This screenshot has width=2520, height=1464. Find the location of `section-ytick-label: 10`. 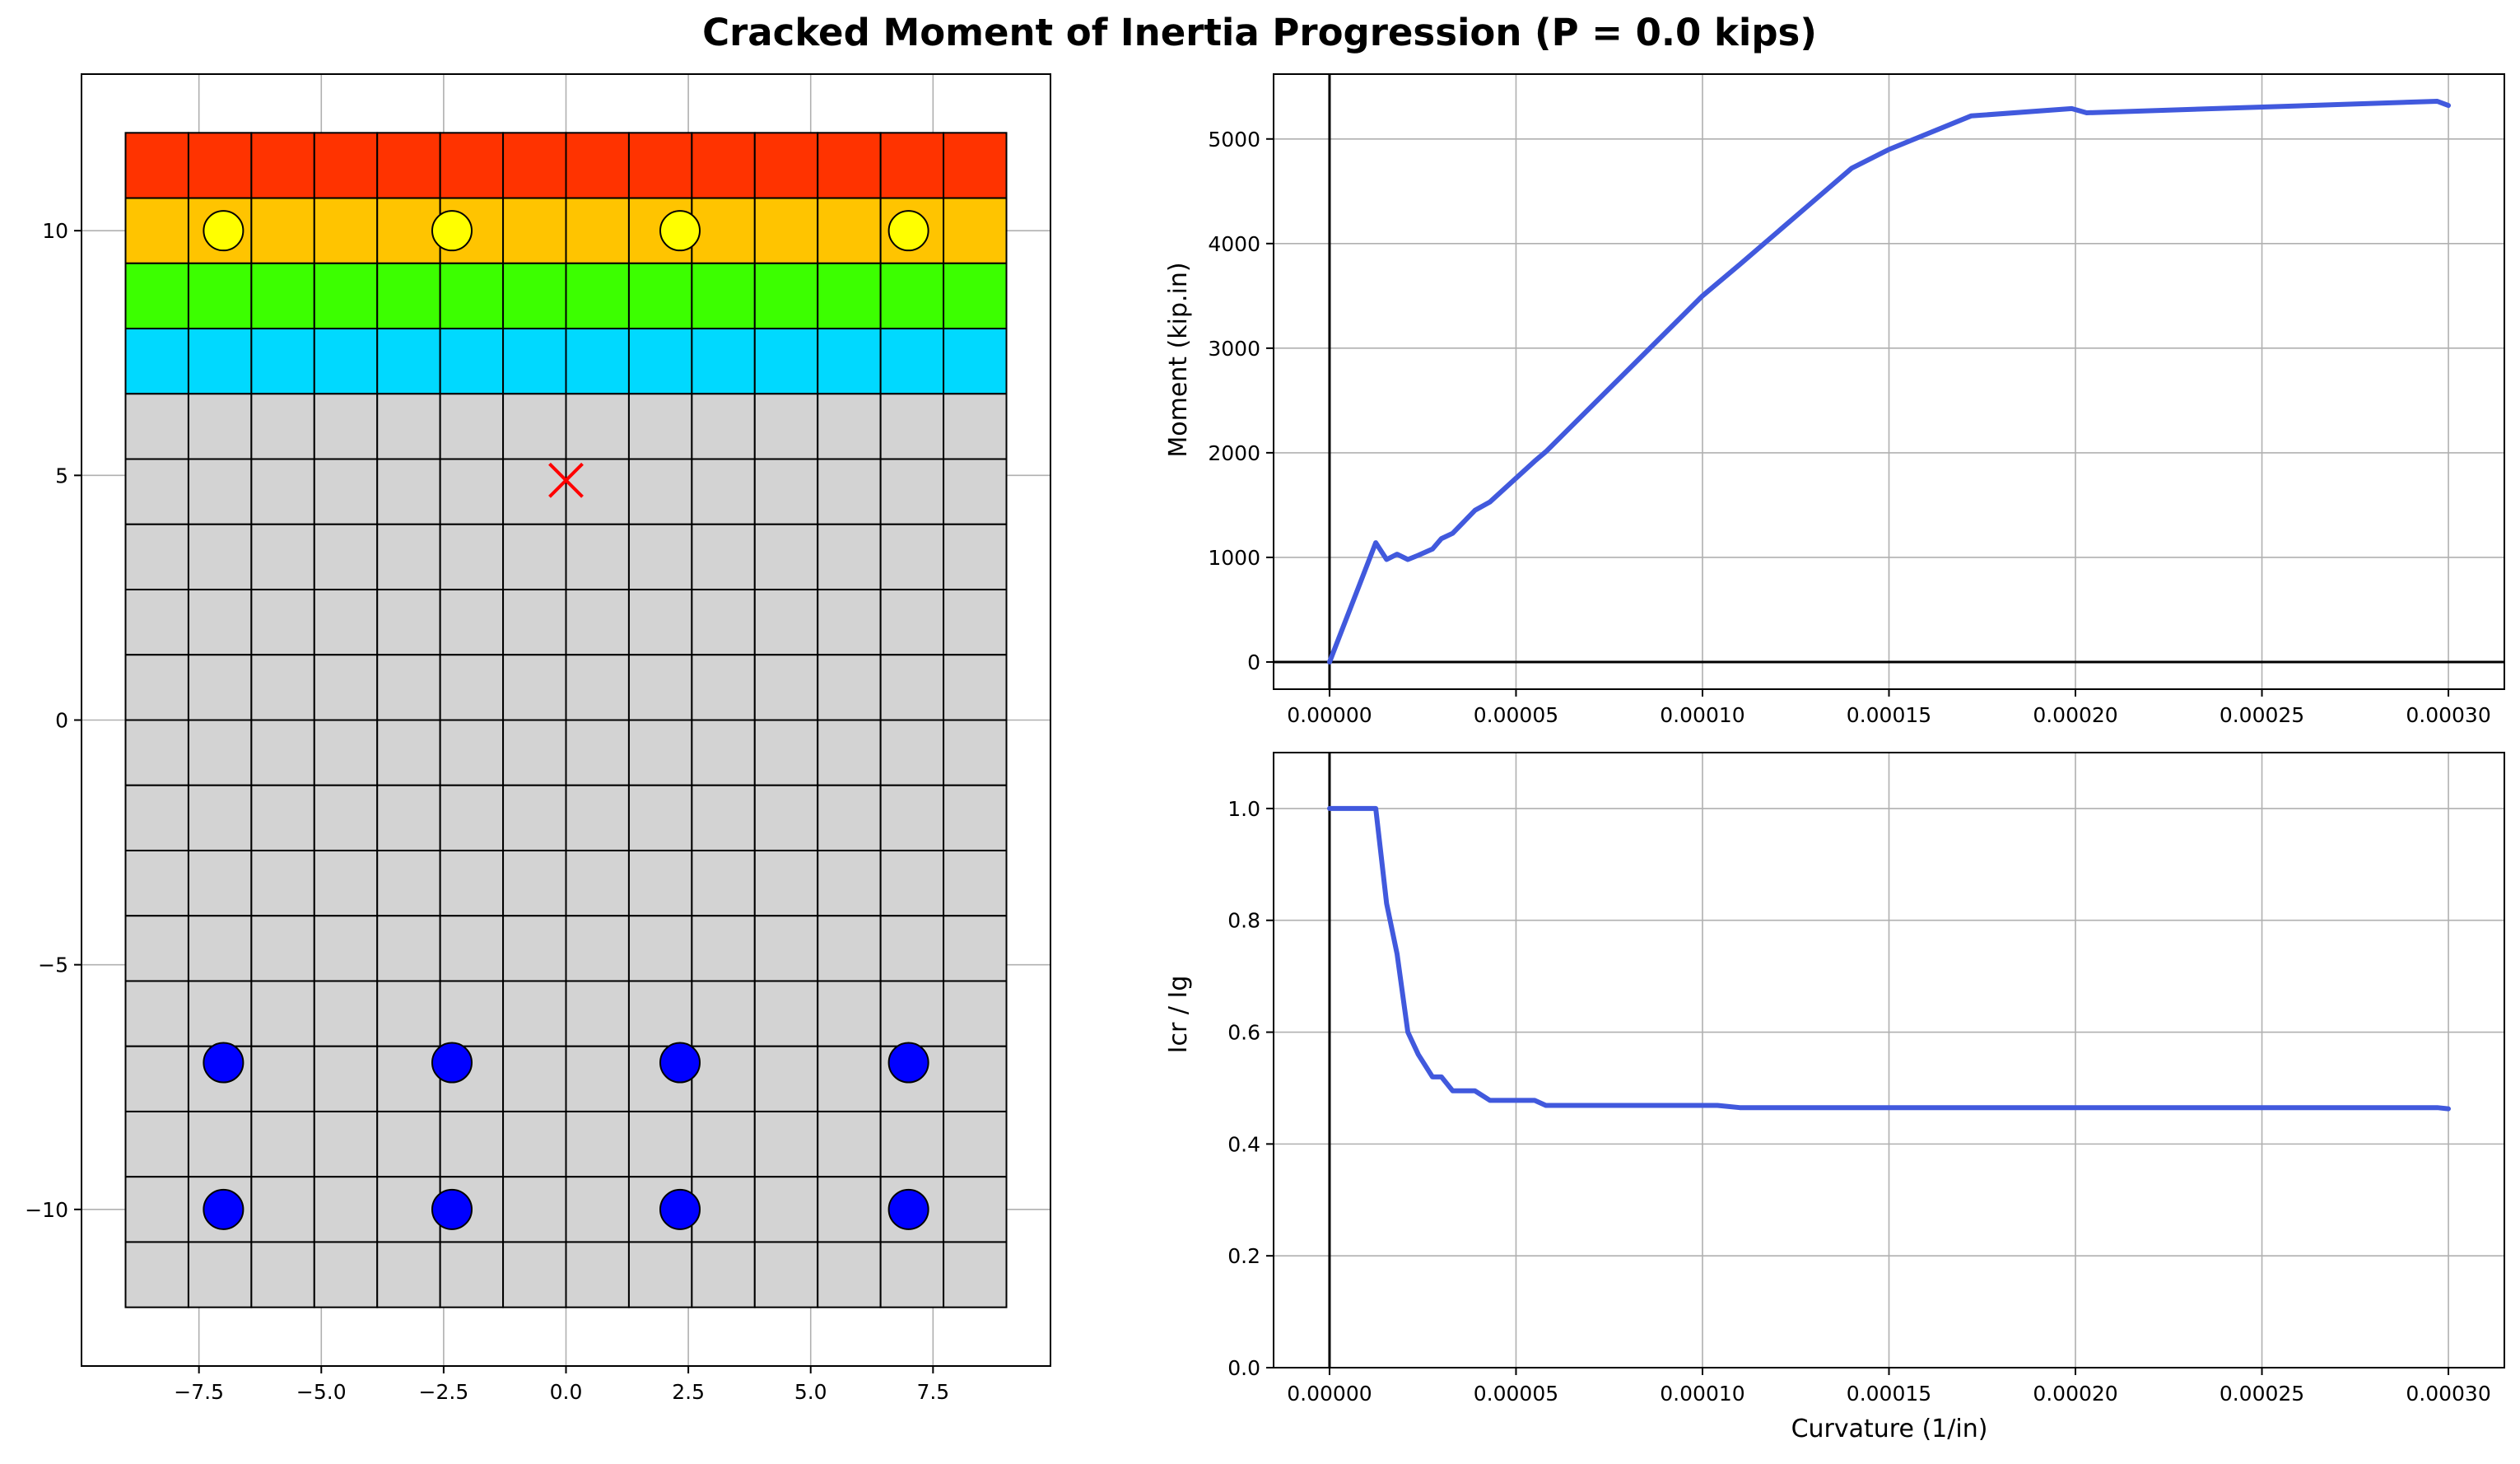

section-ytick-label: 10 is located at coordinates (55, 231).